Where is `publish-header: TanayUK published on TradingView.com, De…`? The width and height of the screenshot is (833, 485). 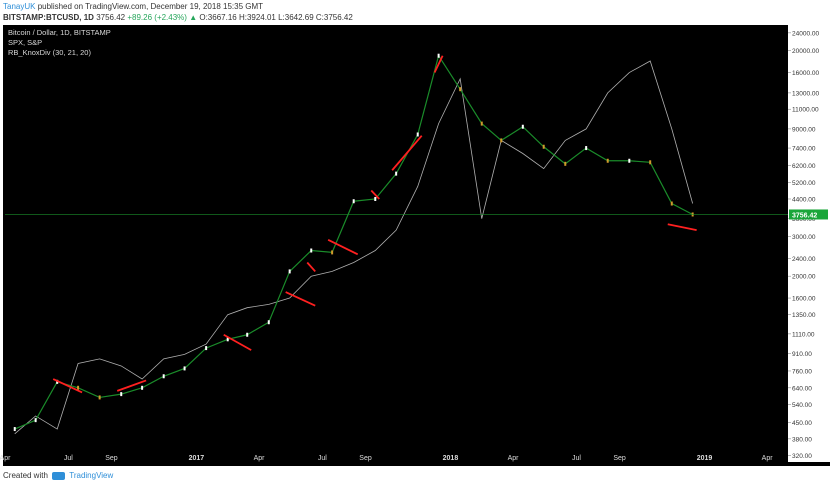 publish-header: TanayUK published on TradingView.com, De… is located at coordinates (416, 13).